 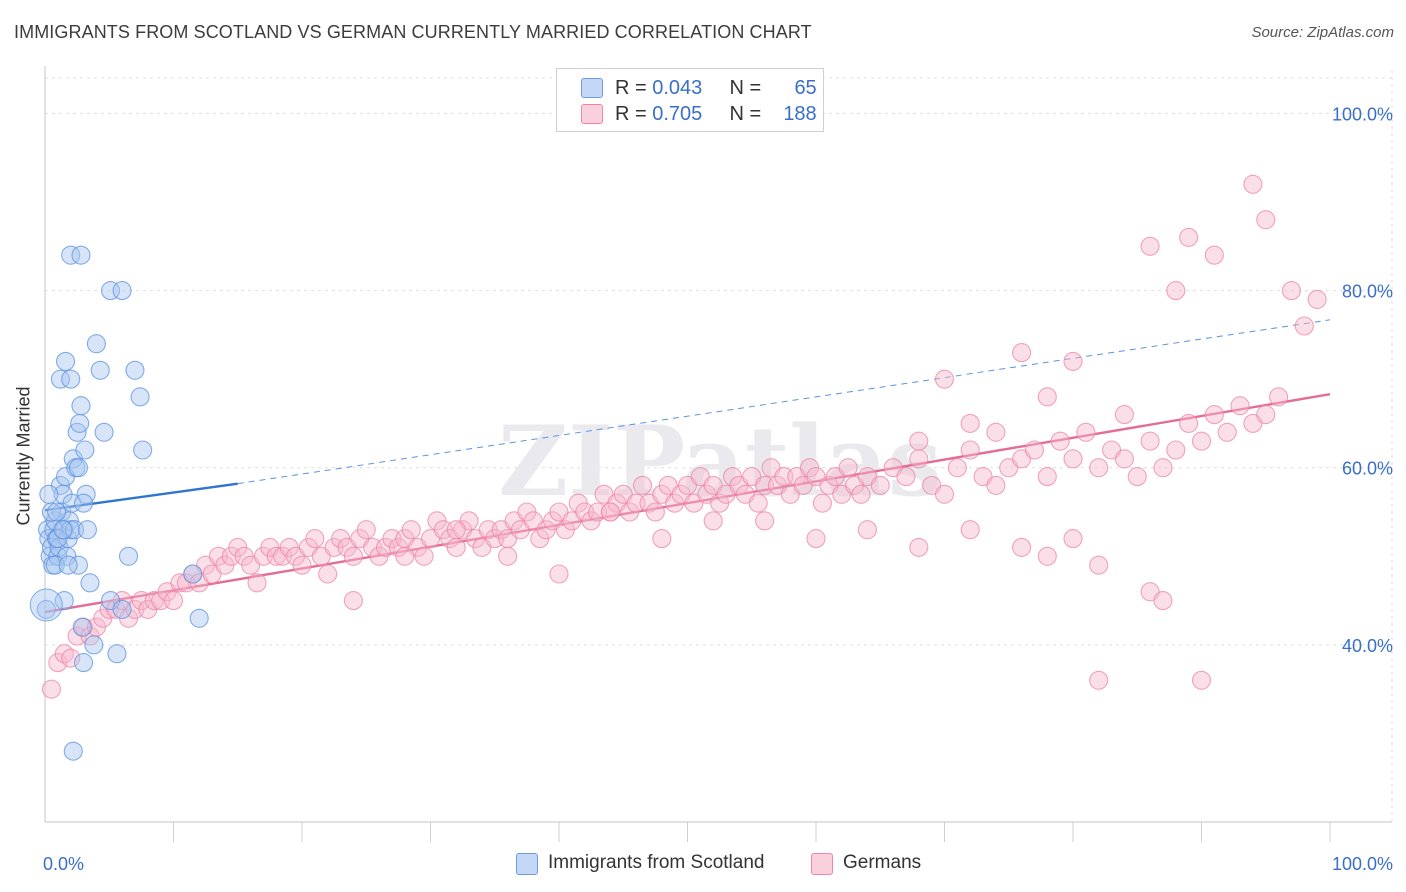 What do you see at coordinates (1367, 292) in the screenshot?
I see `y-tick-label: 80.0%` at bounding box center [1367, 292].